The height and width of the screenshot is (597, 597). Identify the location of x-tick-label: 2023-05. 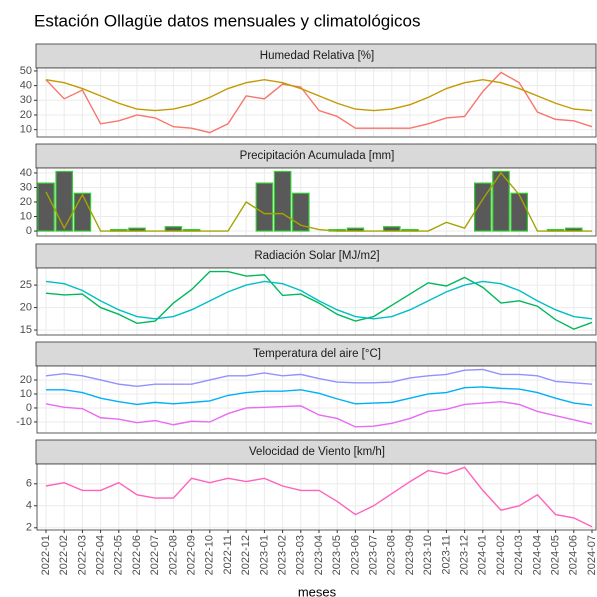
(337, 555).